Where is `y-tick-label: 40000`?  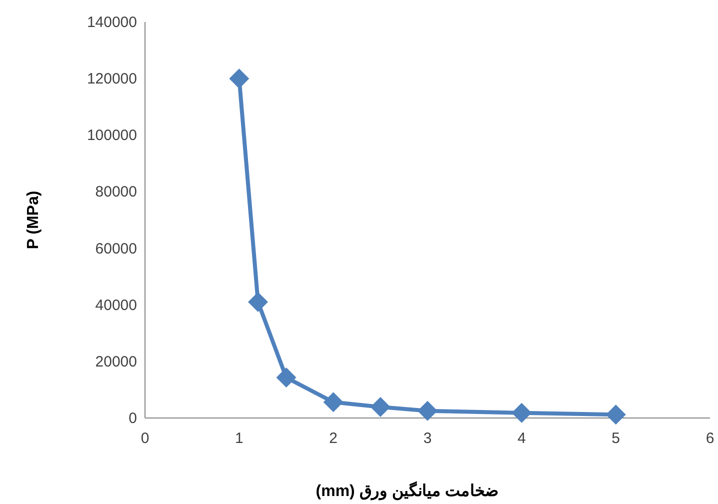 y-tick-label: 40000 is located at coordinates (116, 305).